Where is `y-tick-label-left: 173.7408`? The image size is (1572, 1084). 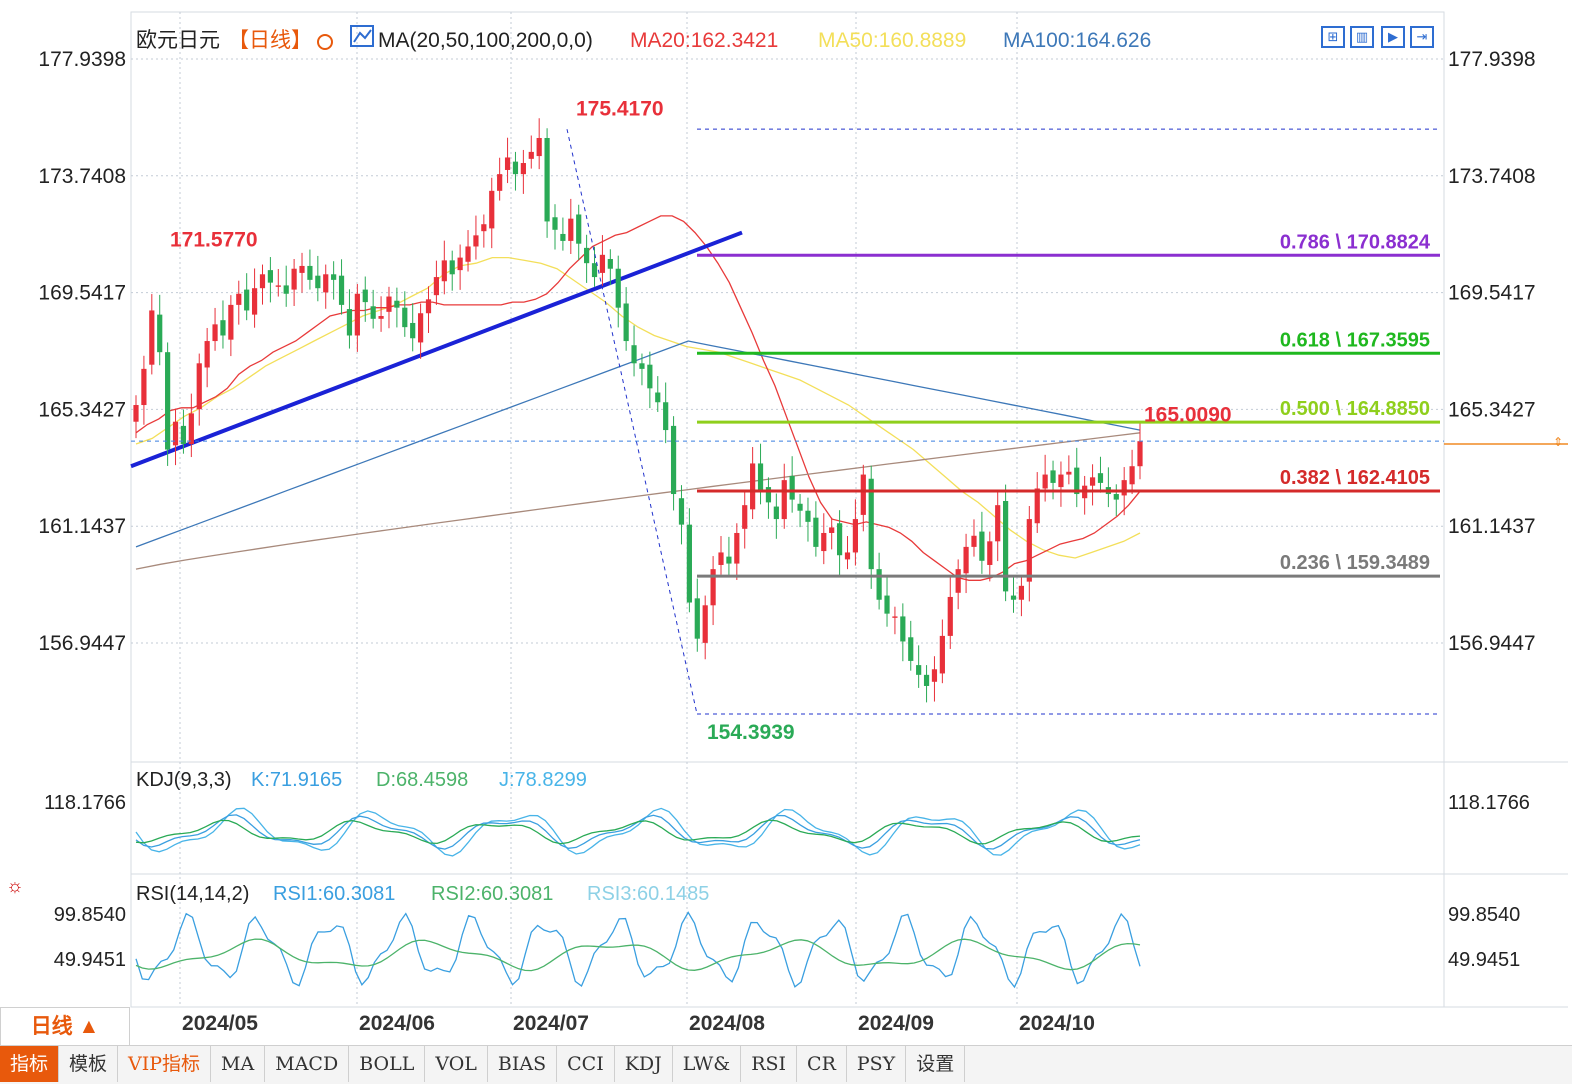 y-tick-label-left: 173.7408 is located at coordinates (82, 176).